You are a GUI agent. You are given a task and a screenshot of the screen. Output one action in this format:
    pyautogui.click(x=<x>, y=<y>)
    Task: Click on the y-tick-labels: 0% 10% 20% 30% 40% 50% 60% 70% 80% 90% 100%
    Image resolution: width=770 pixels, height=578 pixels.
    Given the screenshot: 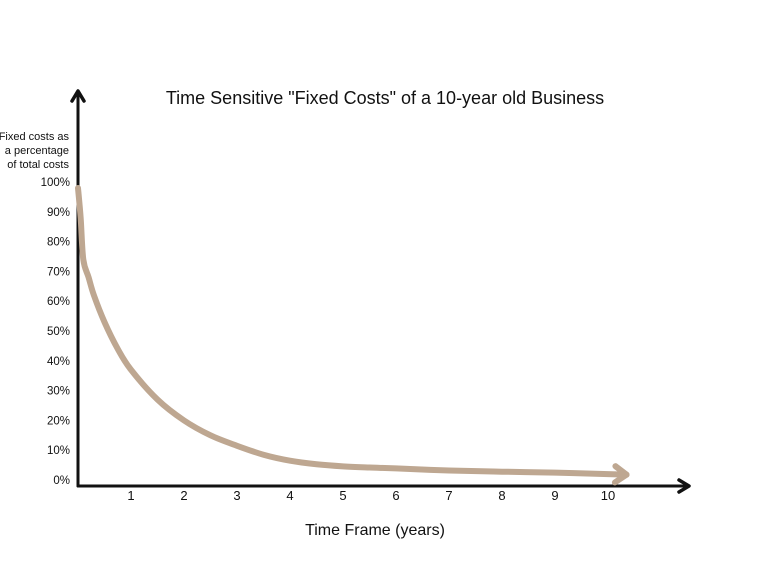 What is the action you would take?
    pyautogui.click(x=55, y=332)
    